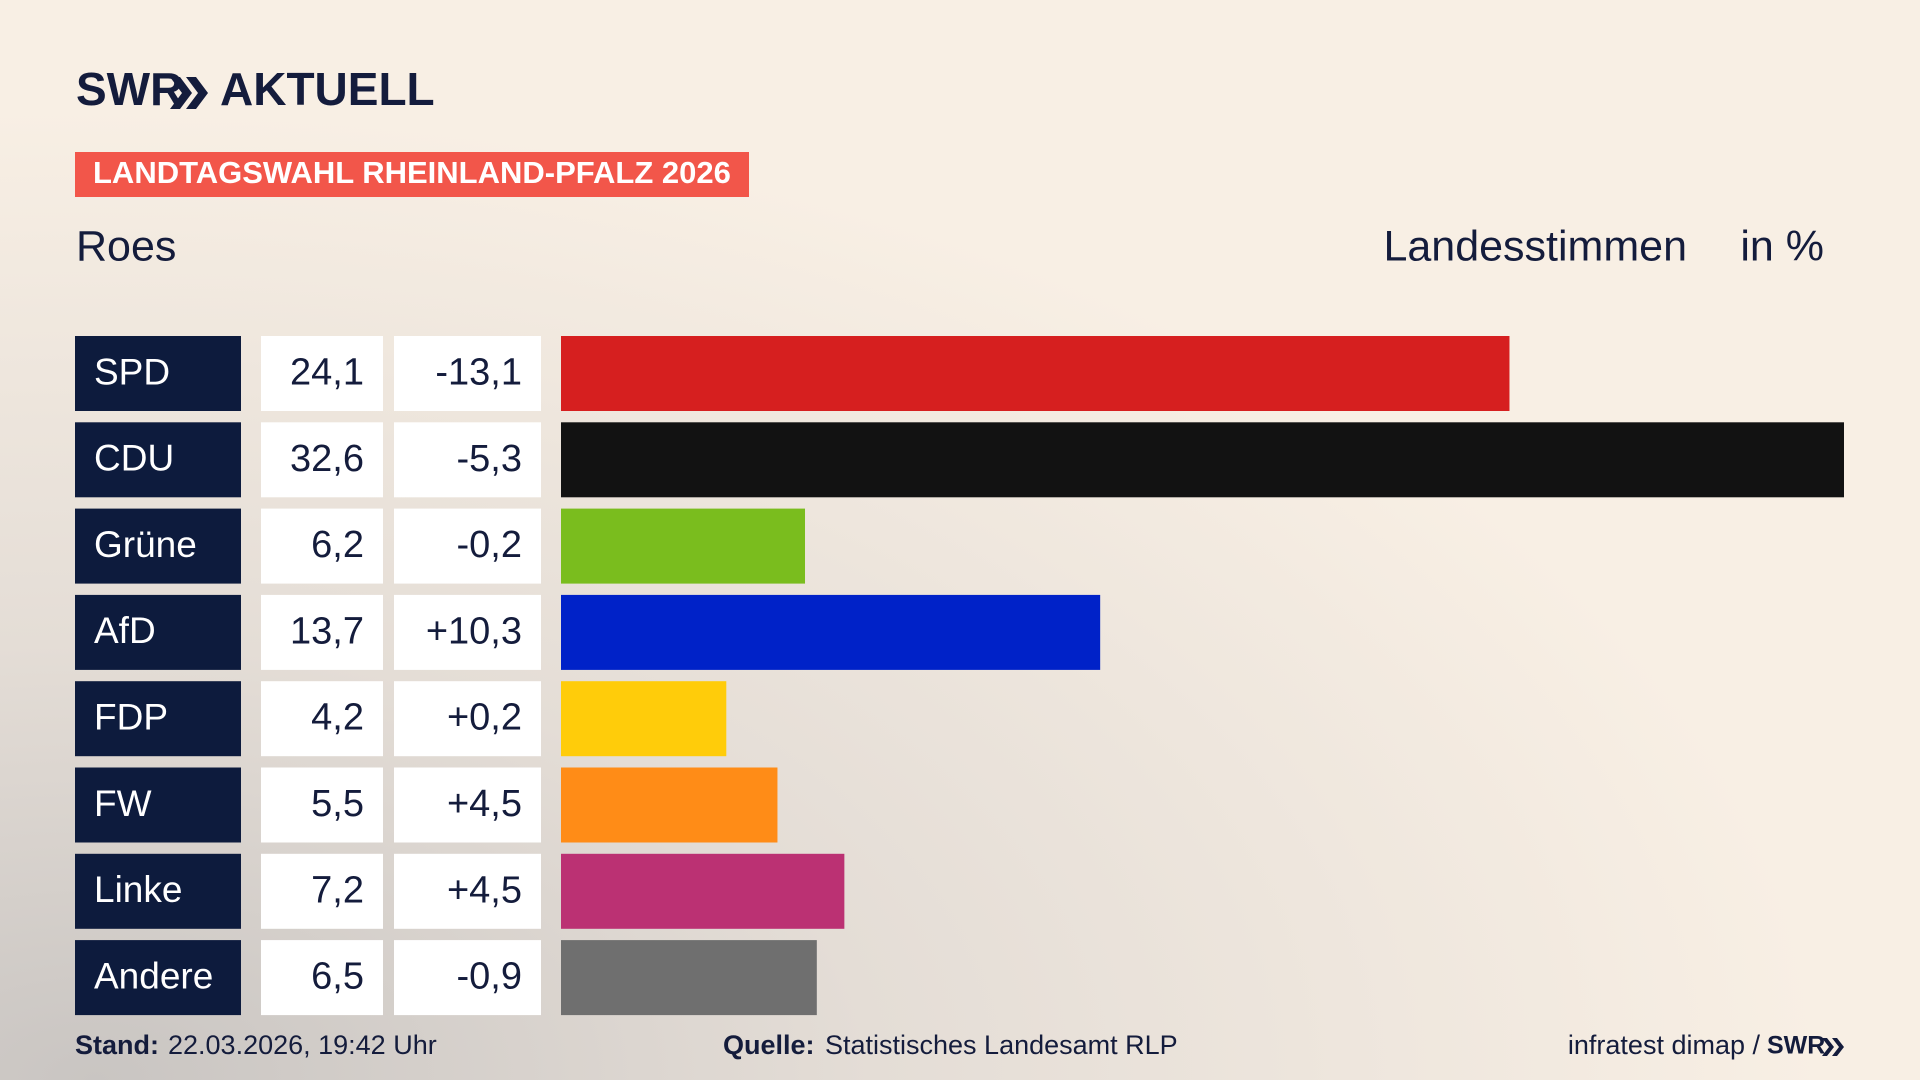  I want to click on change-label: +0,2, so click(484, 718).